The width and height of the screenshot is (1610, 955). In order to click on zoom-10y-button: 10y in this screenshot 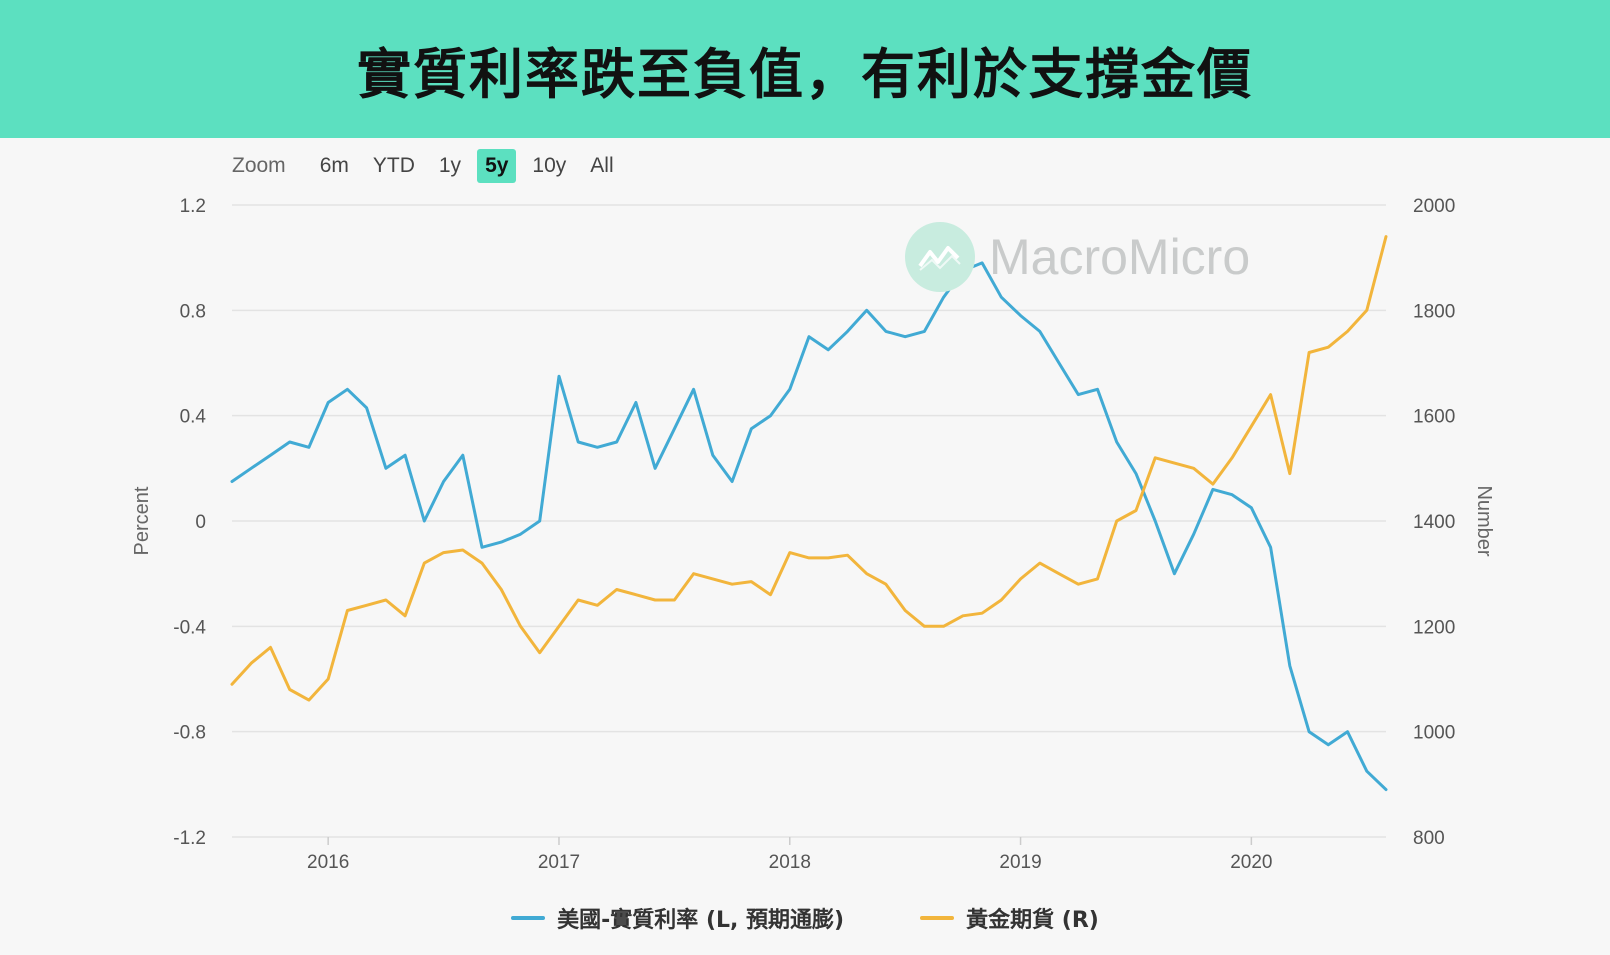, I will do `click(549, 165)`.